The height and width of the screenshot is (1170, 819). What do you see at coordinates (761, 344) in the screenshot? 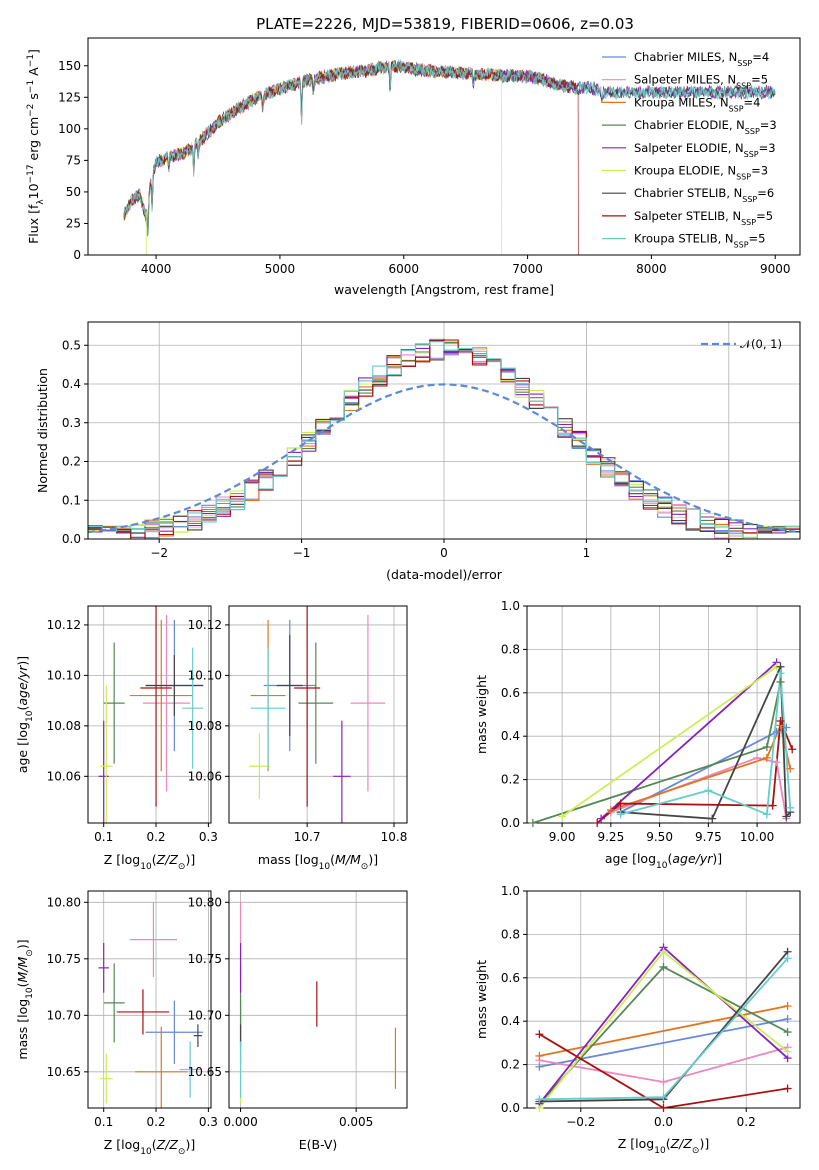
I see `legend-entry: 𝒩(0, 1)` at bounding box center [761, 344].